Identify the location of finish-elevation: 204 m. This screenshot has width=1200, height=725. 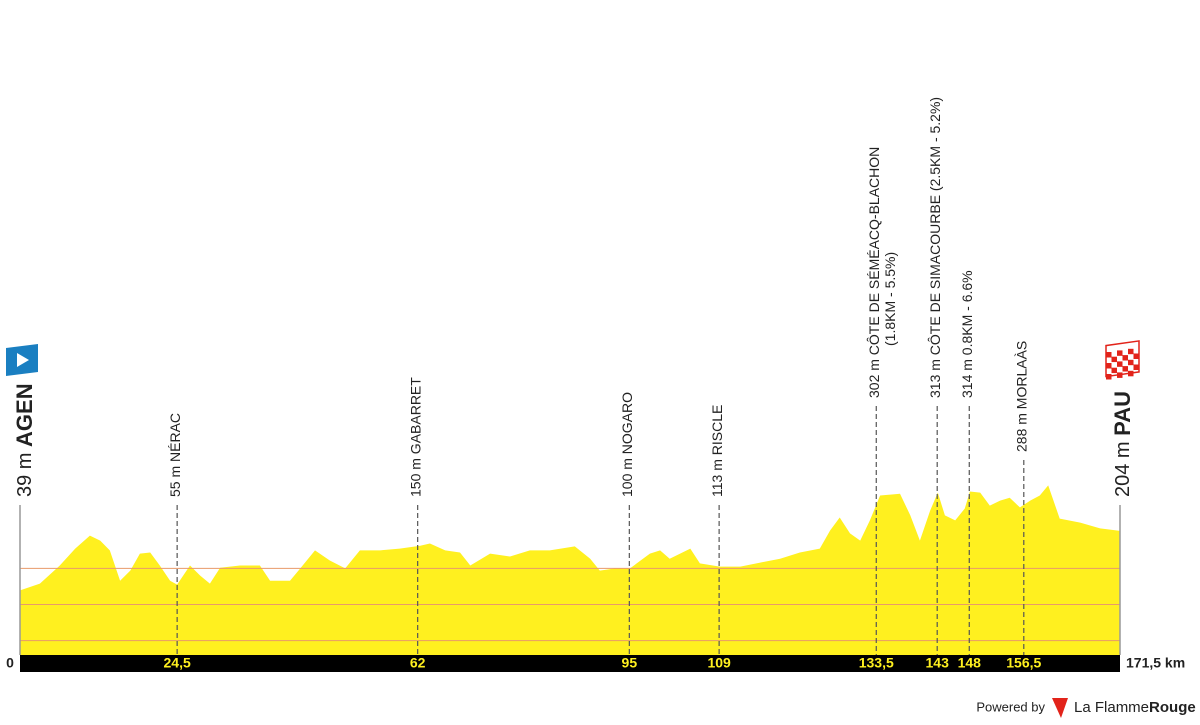
(1123, 469).